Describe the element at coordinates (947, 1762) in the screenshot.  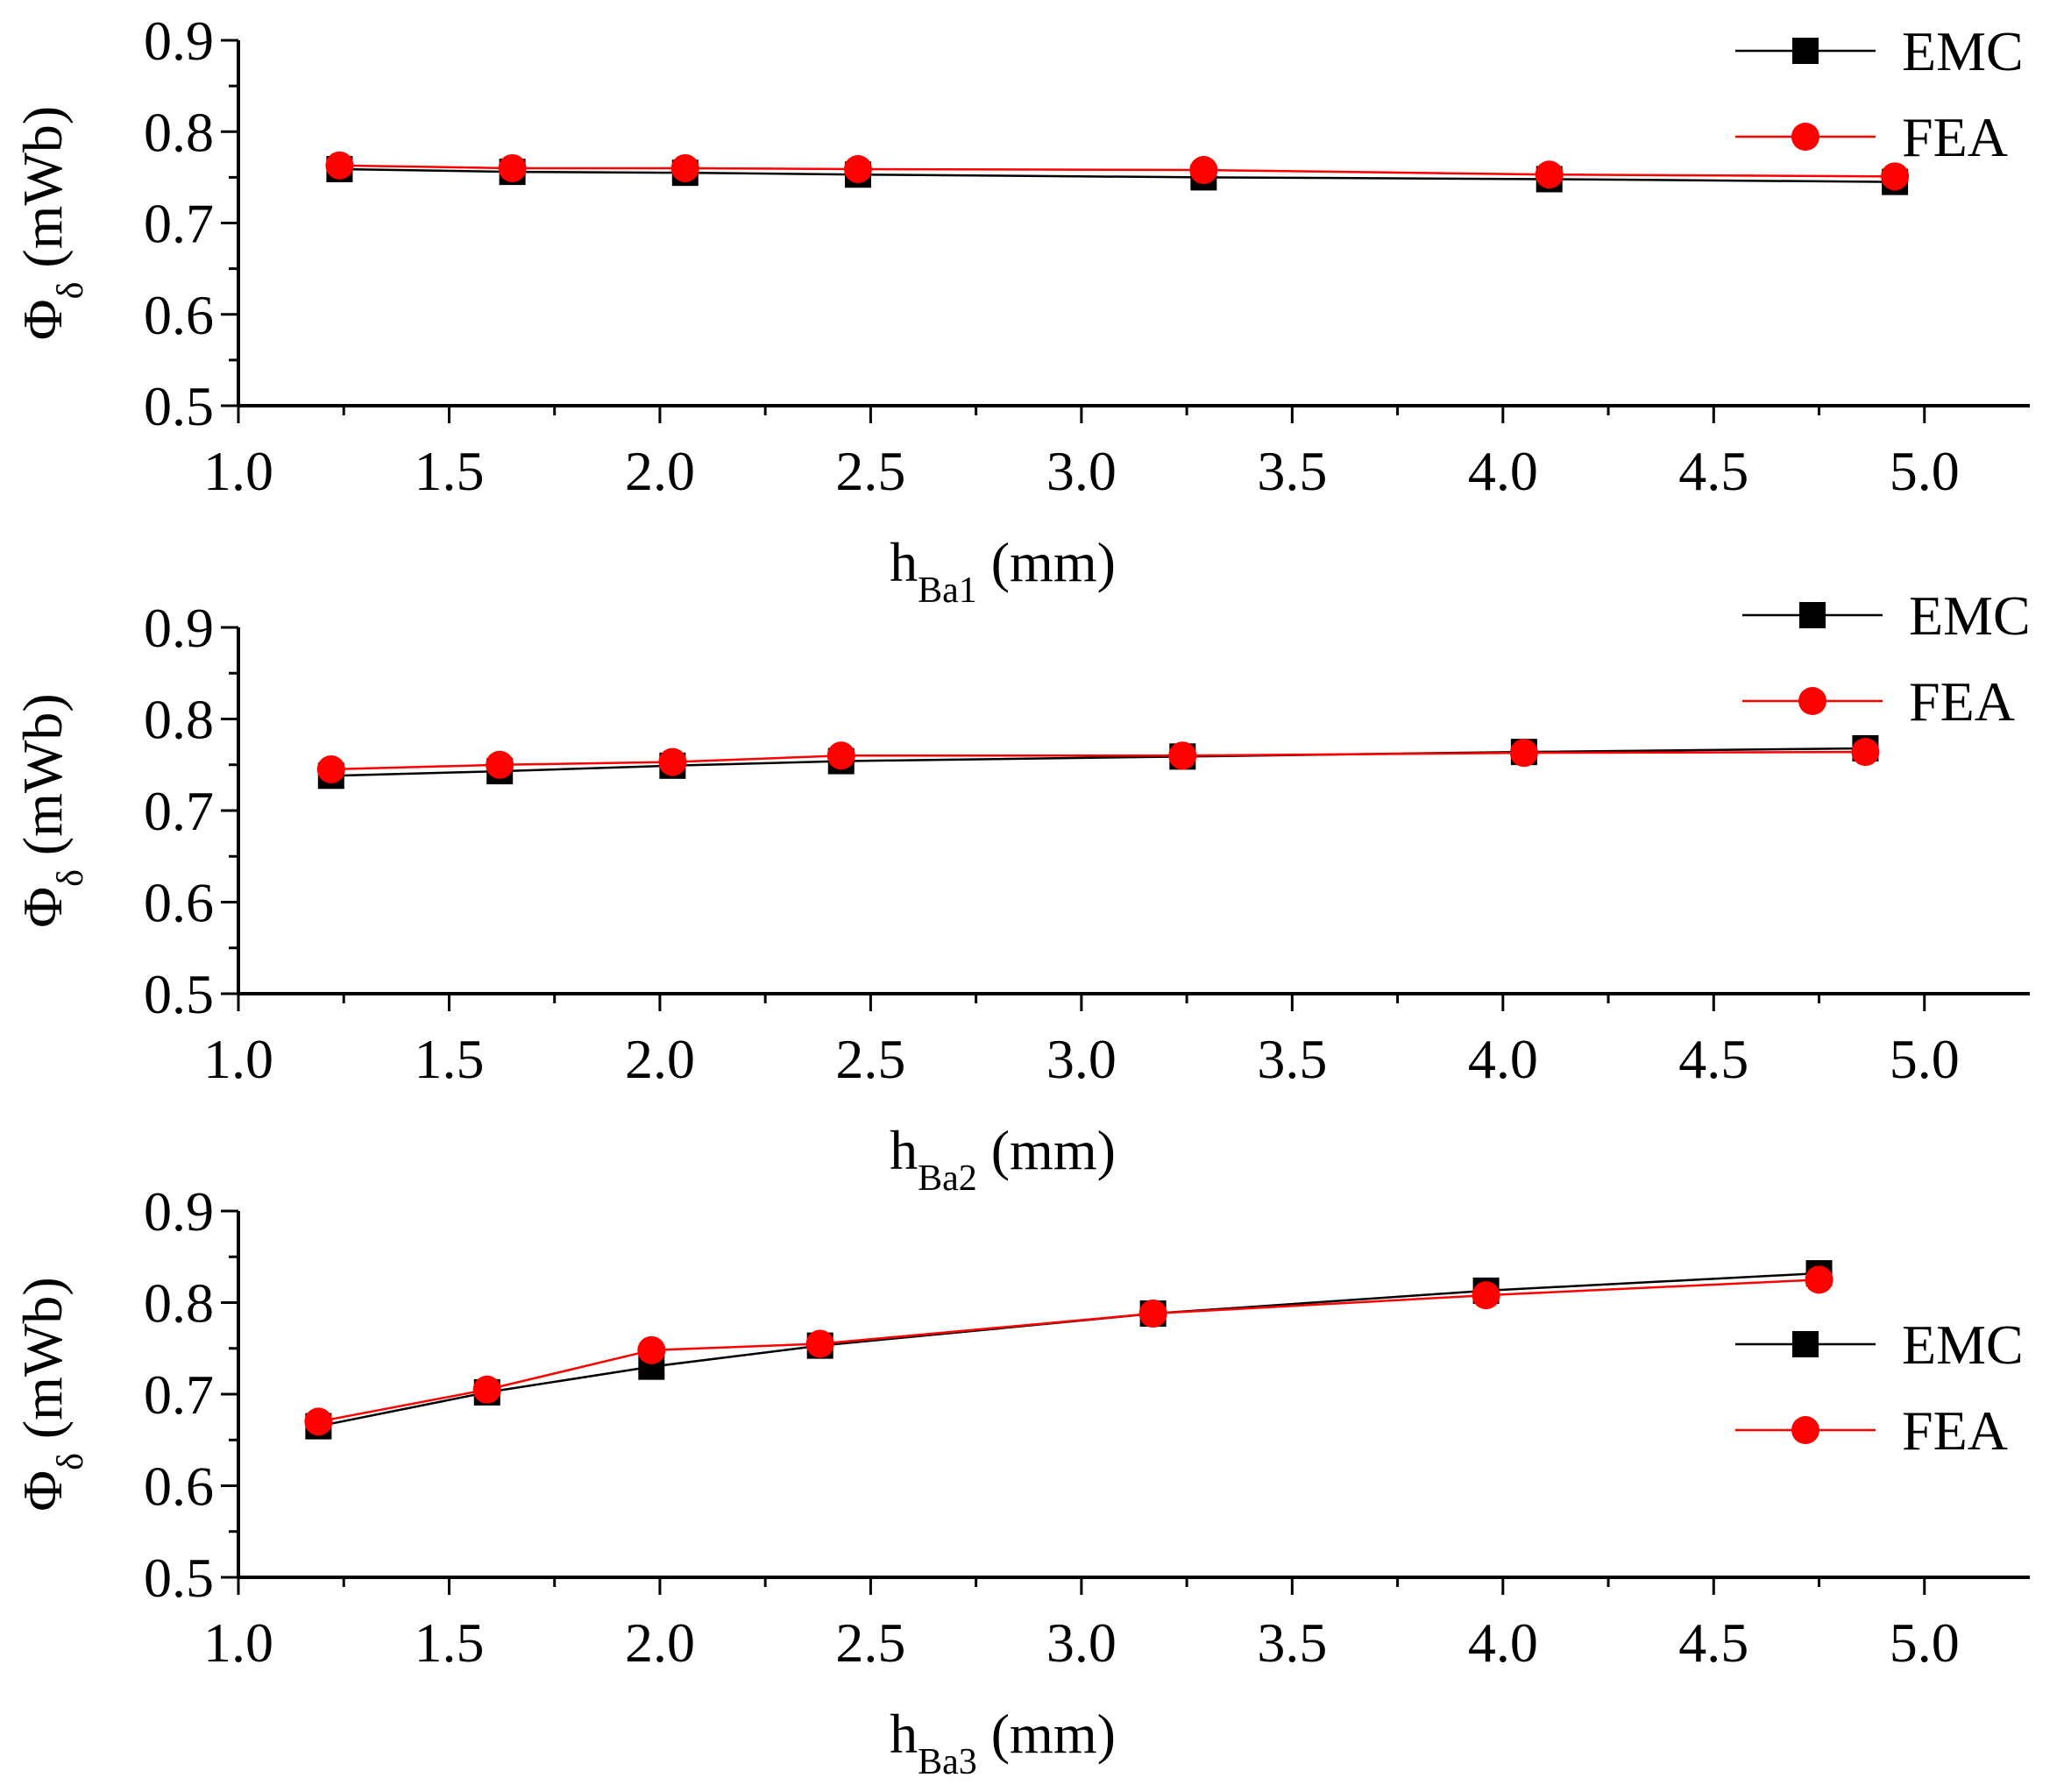
I see `x-axis-label-sub: Ba3` at that location.